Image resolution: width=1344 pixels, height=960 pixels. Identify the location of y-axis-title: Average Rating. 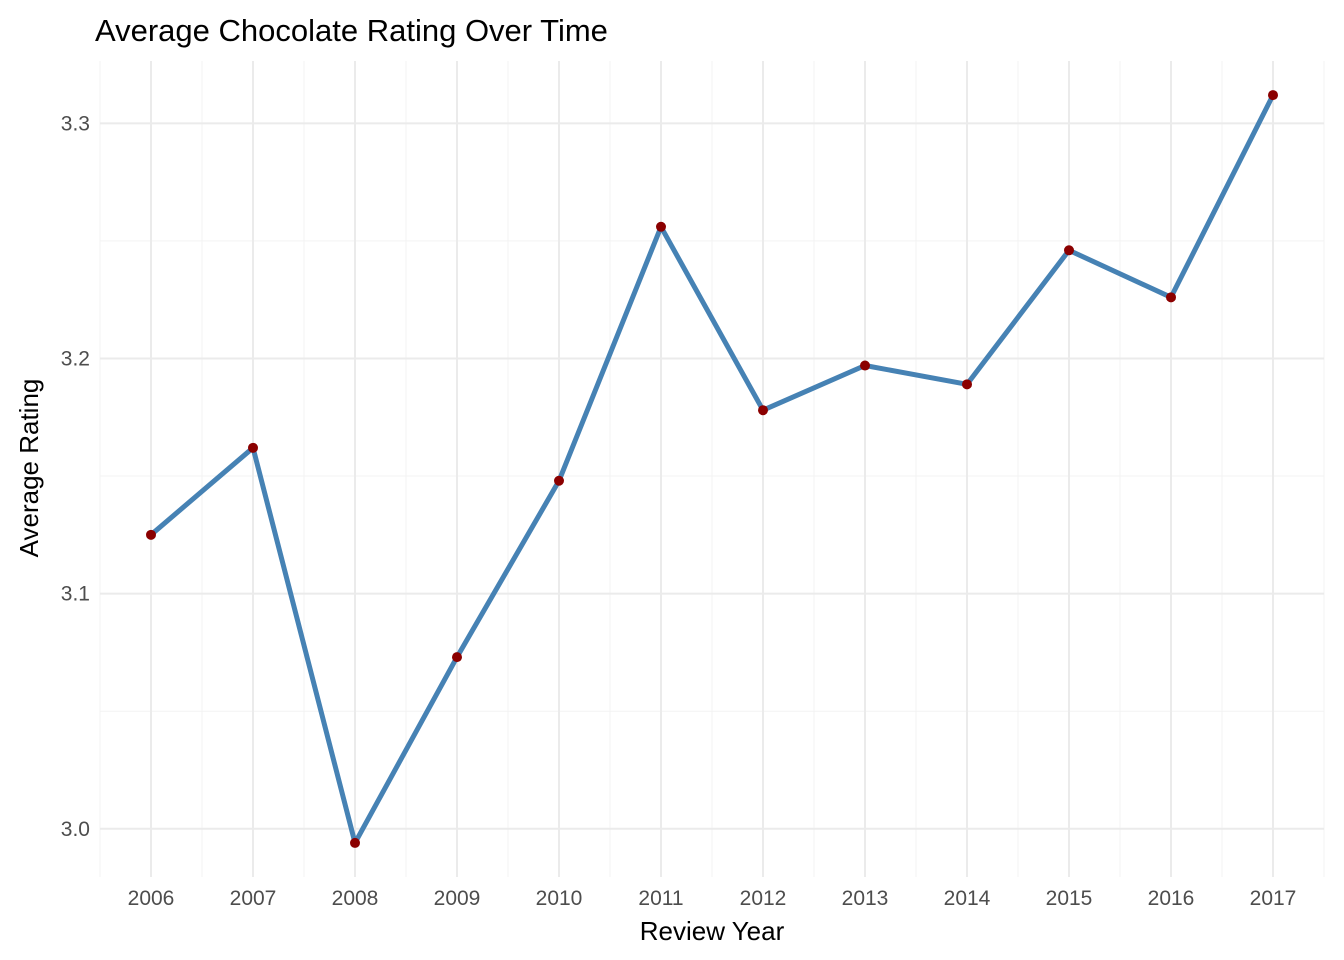
(29, 468).